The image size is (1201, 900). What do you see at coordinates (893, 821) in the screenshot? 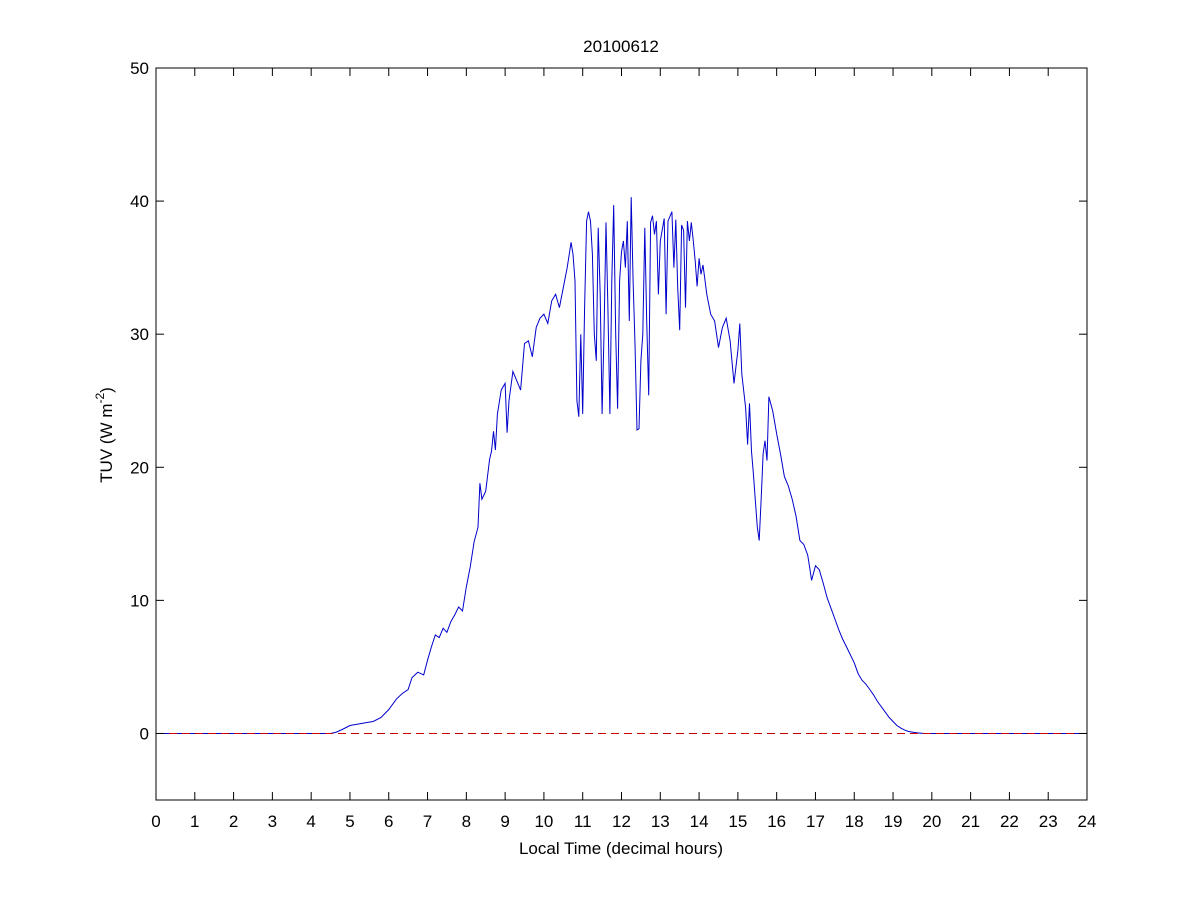
I see `x-tick-label: 19` at bounding box center [893, 821].